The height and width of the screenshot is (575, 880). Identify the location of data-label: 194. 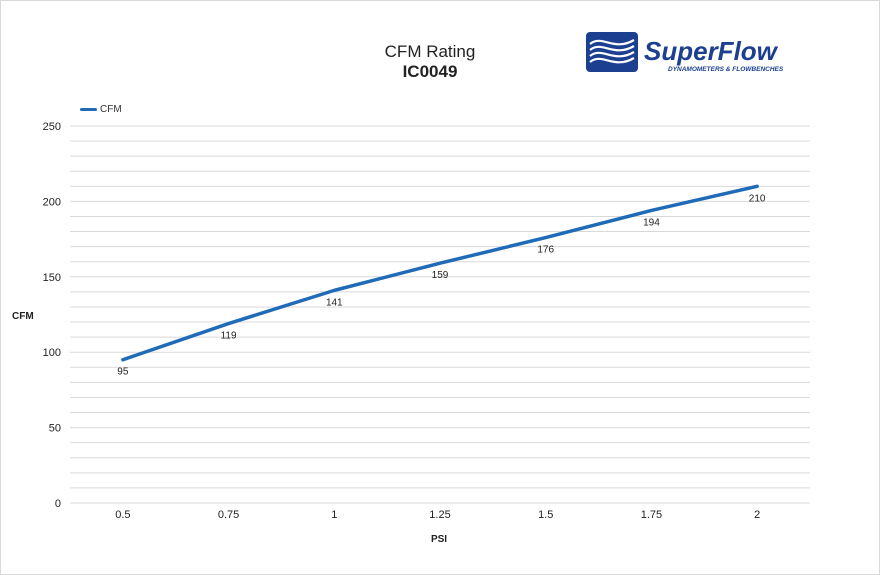
(651, 222).